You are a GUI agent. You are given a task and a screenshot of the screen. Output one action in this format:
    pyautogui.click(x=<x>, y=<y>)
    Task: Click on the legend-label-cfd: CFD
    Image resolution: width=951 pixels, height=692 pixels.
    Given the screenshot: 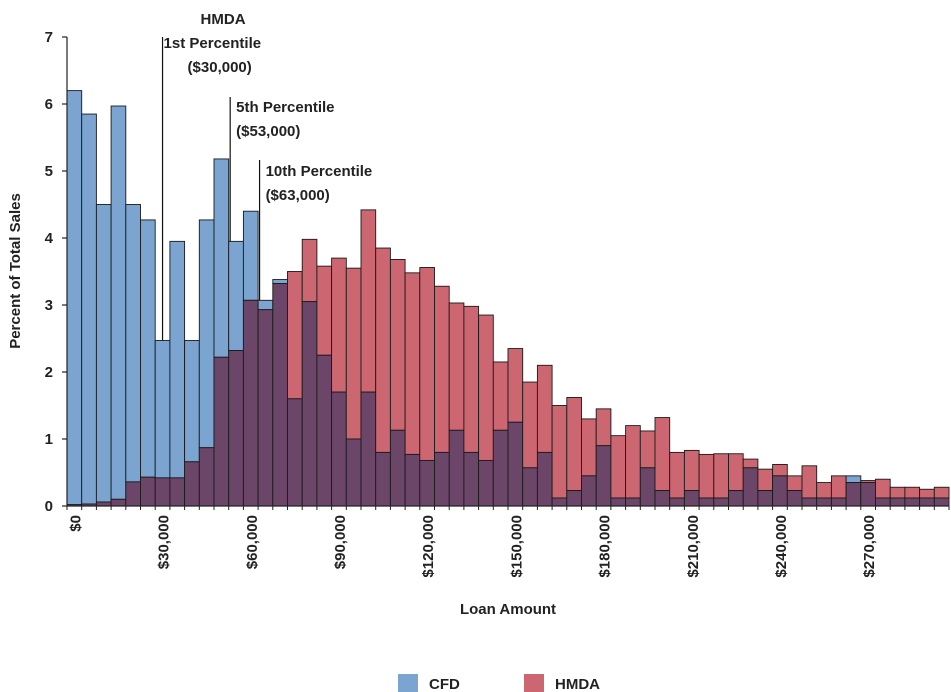 What is the action you would take?
    pyautogui.click(x=444, y=684)
    